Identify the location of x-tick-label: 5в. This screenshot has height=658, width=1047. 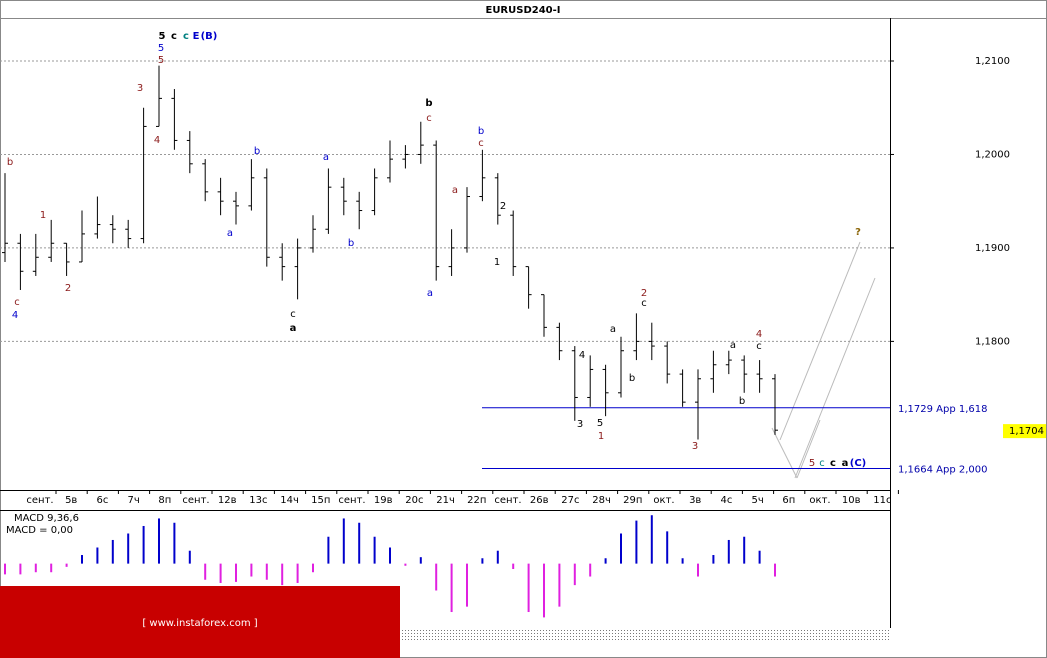
(71, 500).